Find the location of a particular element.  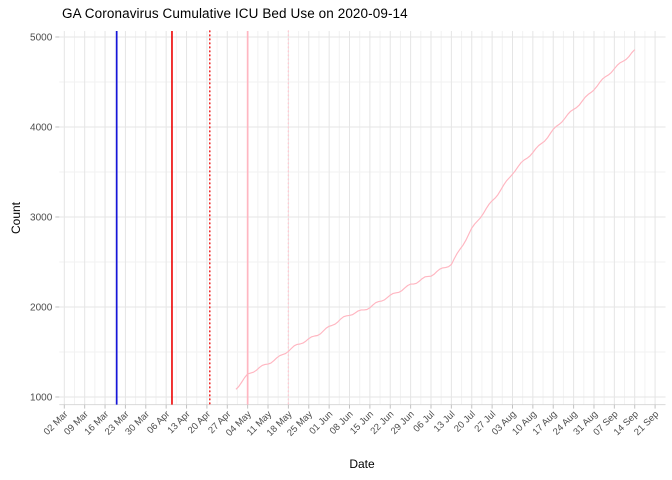

y-tick-label: 5000 is located at coordinates (41, 38).